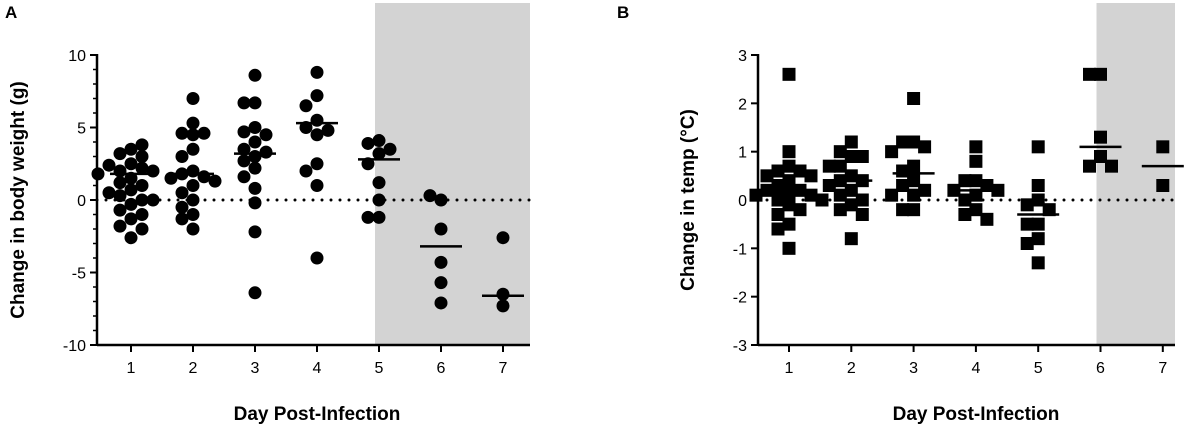  I want to click on panel-label: A, so click(11, 12).